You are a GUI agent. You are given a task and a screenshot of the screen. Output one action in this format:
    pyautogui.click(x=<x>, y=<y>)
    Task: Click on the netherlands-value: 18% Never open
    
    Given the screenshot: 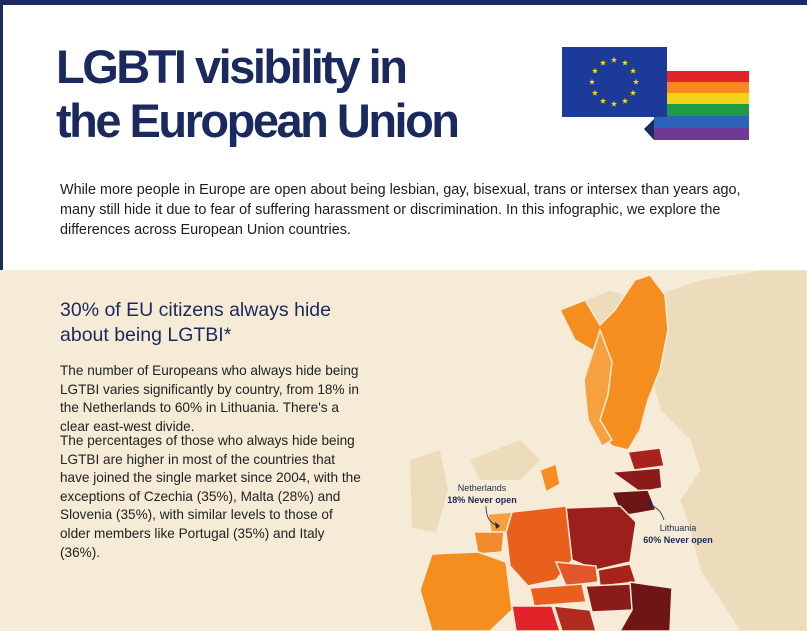 What is the action you would take?
    pyautogui.click(x=482, y=500)
    